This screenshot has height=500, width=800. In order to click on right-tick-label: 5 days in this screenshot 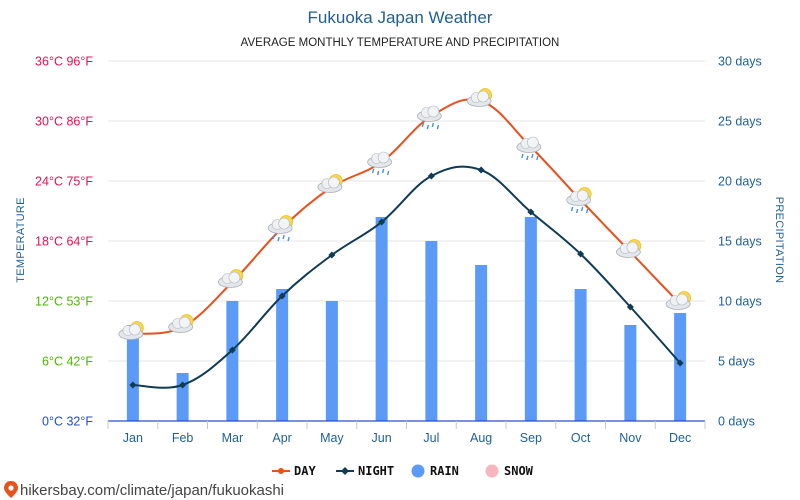, I will do `click(736, 362)`.